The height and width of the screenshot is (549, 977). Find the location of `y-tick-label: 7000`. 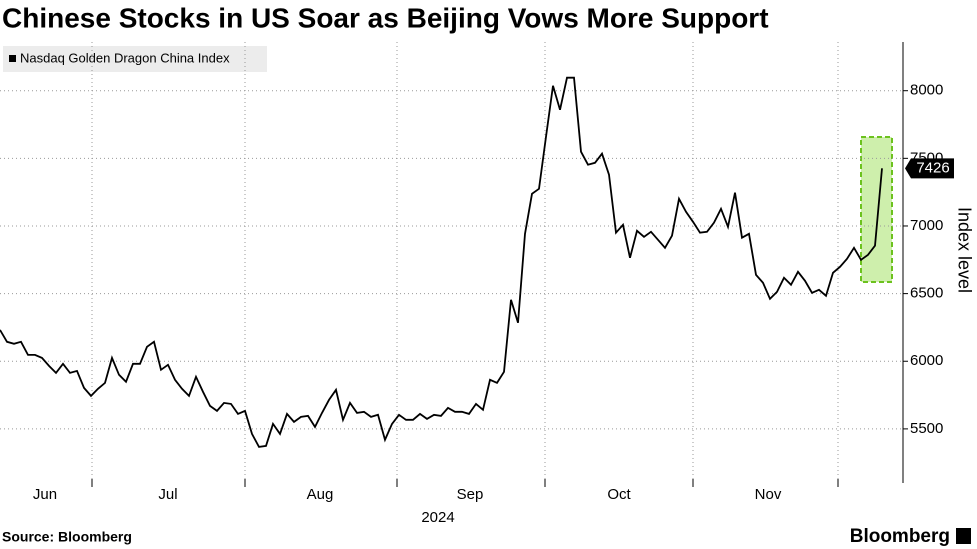

y-tick-label: 7000 is located at coordinates (926, 225).